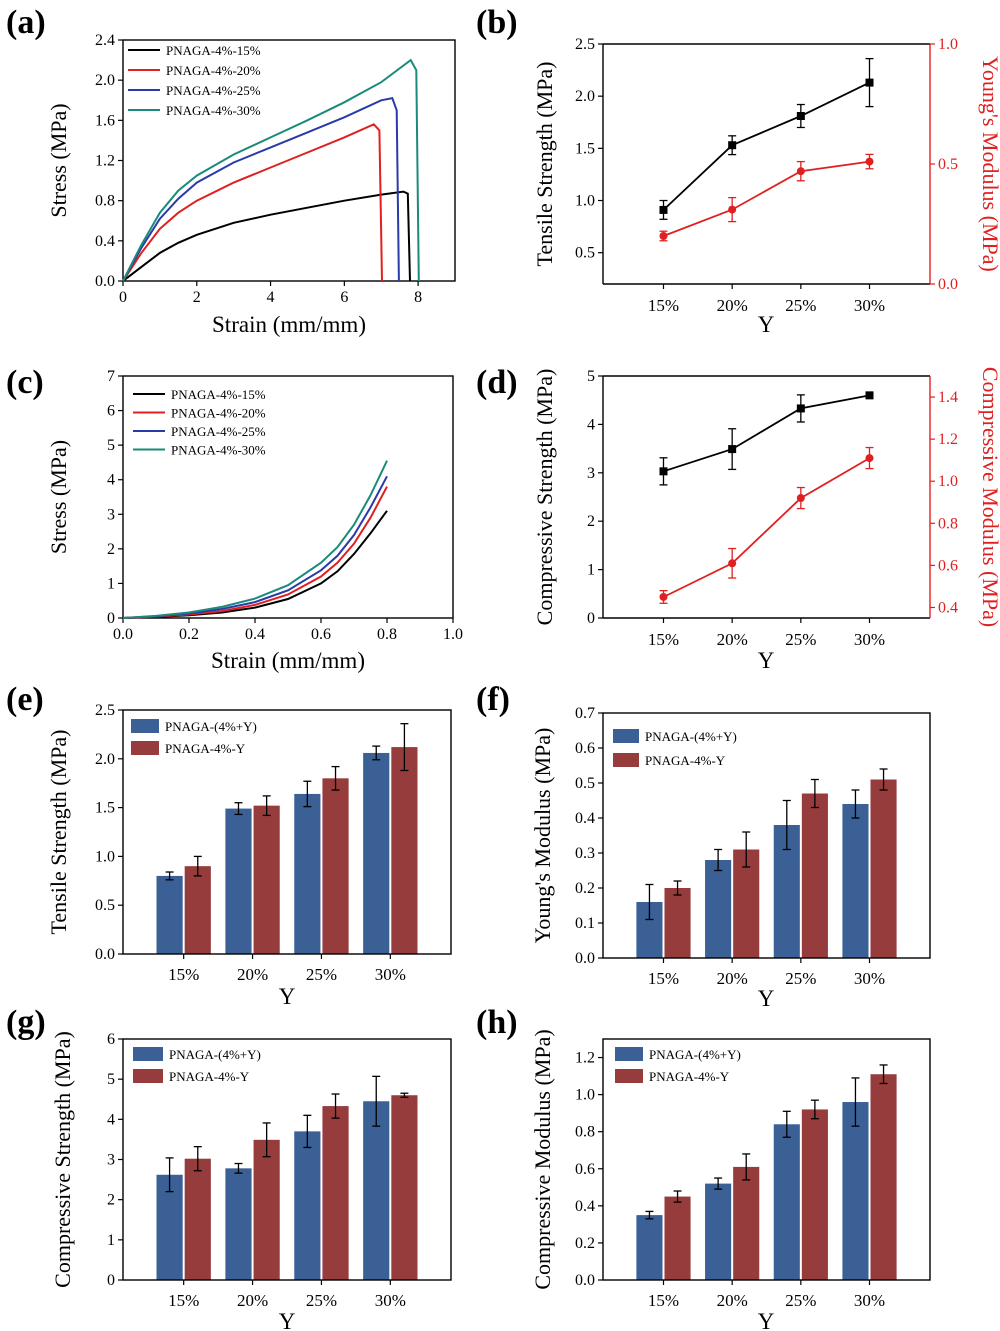  What do you see at coordinates (497, 22) in the screenshot?
I see `panel-b-letter: (b)` at bounding box center [497, 22].